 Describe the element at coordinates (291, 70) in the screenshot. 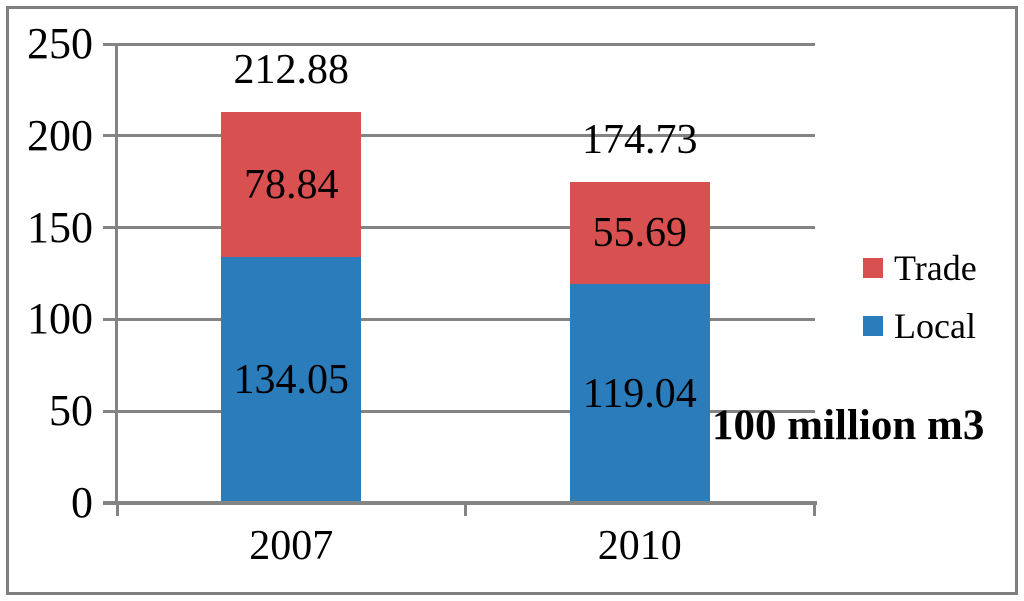

I see `bar-total-label-2007: 212.88` at that location.